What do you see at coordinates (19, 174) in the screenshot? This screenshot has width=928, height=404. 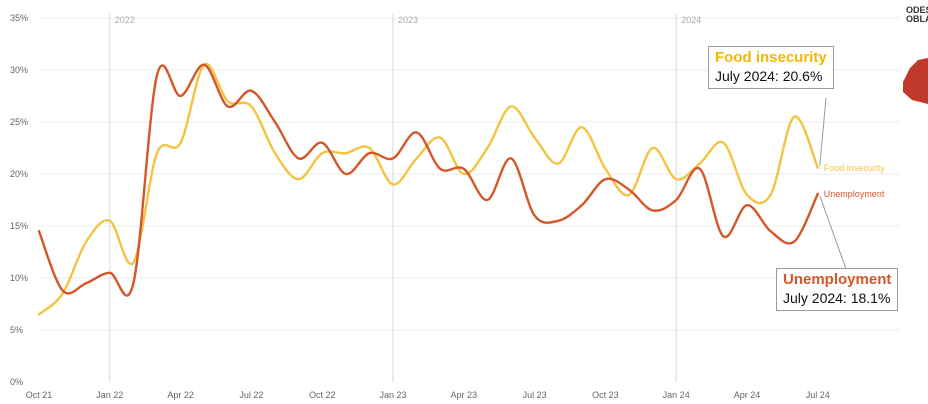 I see `y-tick-label: 20%` at bounding box center [19, 174].